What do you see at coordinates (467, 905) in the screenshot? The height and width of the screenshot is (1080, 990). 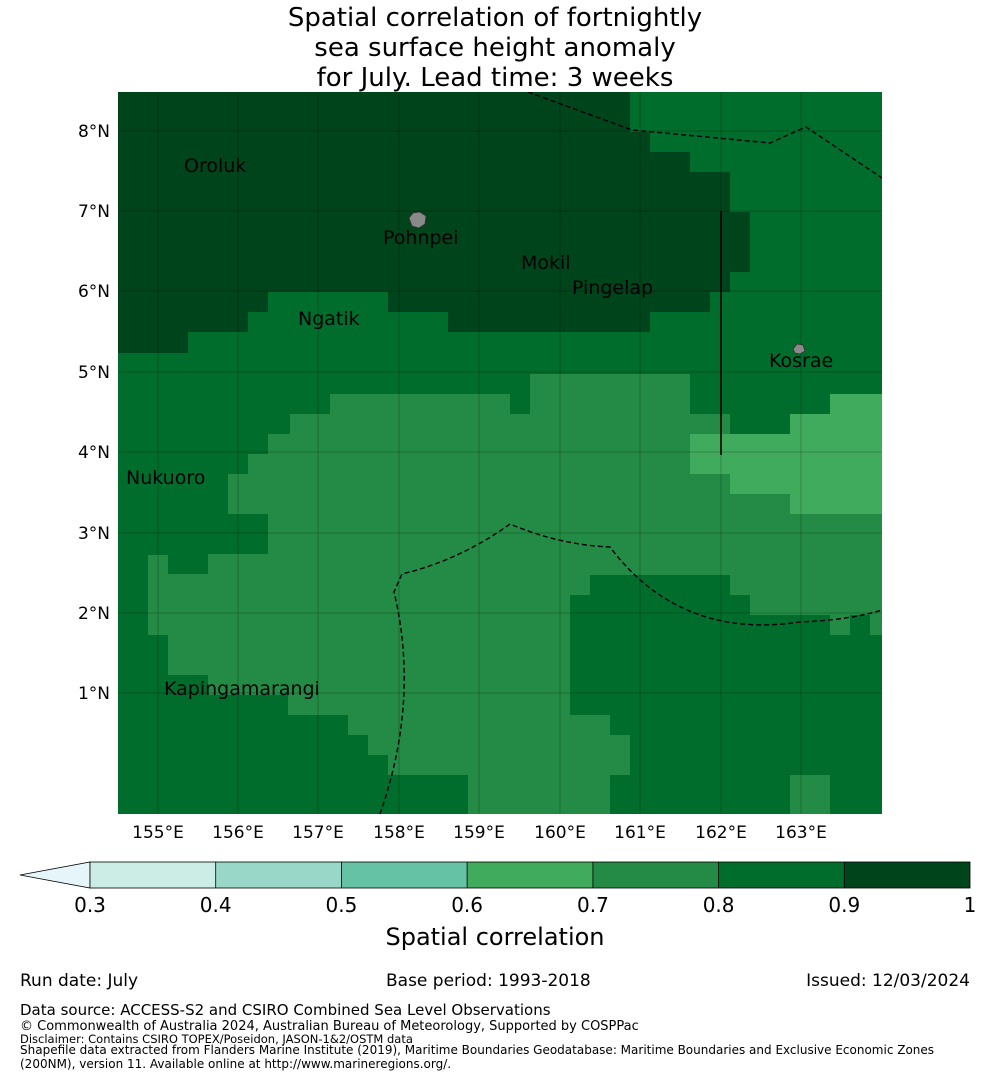 I see `colorbar-tick: 0.6` at bounding box center [467, 905].